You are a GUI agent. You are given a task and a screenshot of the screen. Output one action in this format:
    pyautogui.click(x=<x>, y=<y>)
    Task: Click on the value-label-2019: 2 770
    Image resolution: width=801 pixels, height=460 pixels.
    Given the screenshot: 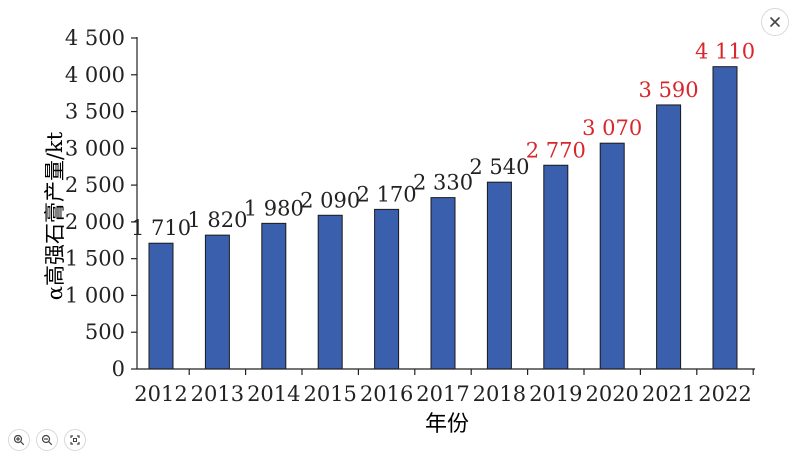 What is the action you would take?
    pyautogui.click(x=556, y=150)
    